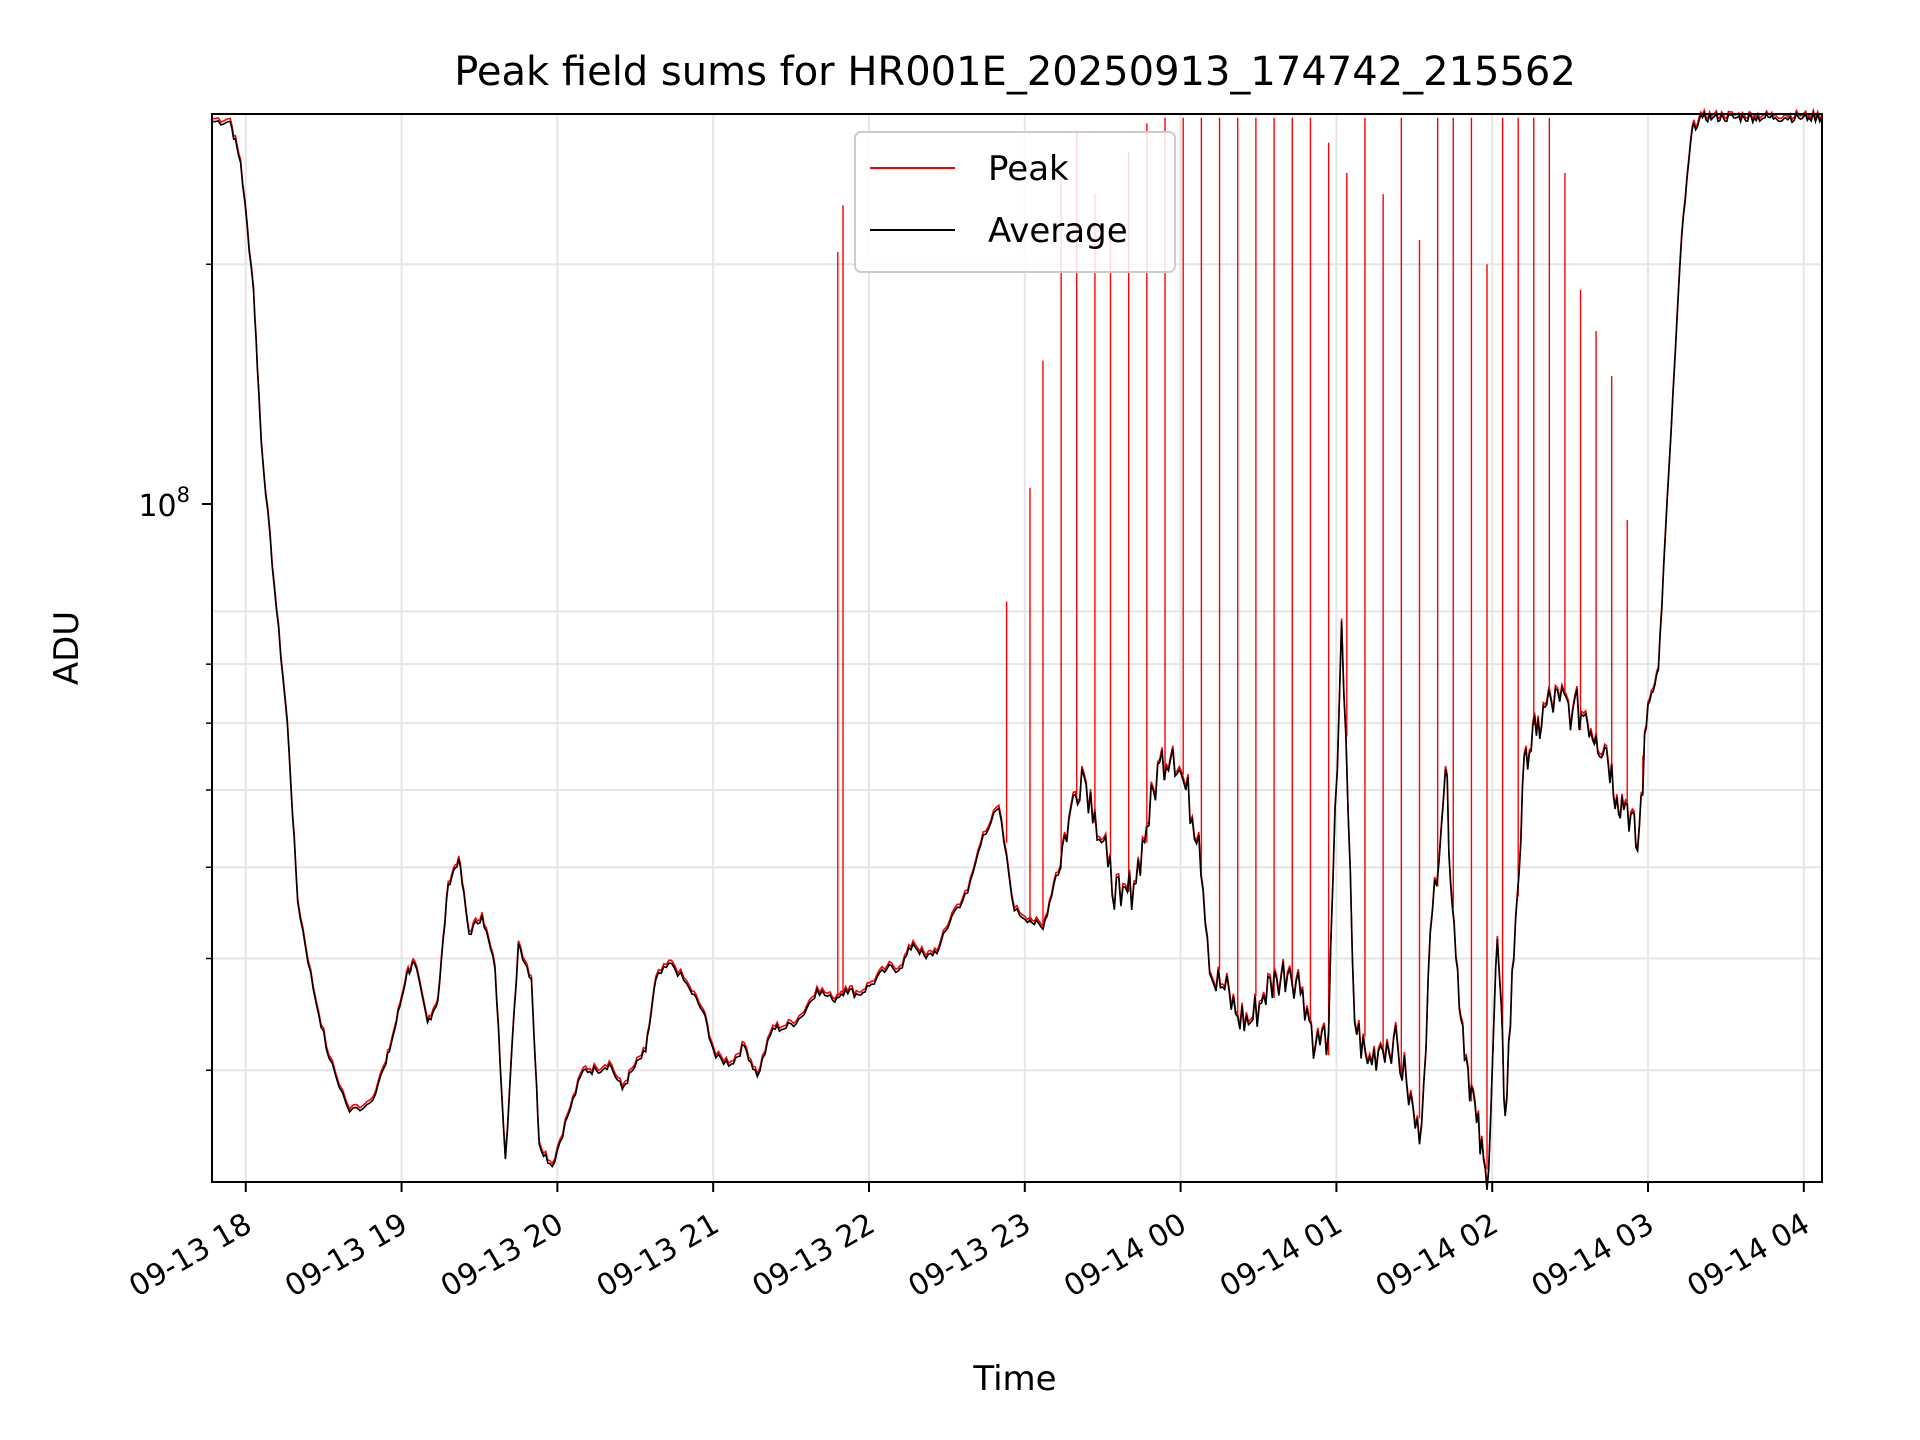 This screenshot has height=1440, width=1920. What do you see at coordinates (164, 503) in the screenshot?
I see `y-tick-label: 108` at bounding box center [164, 503].